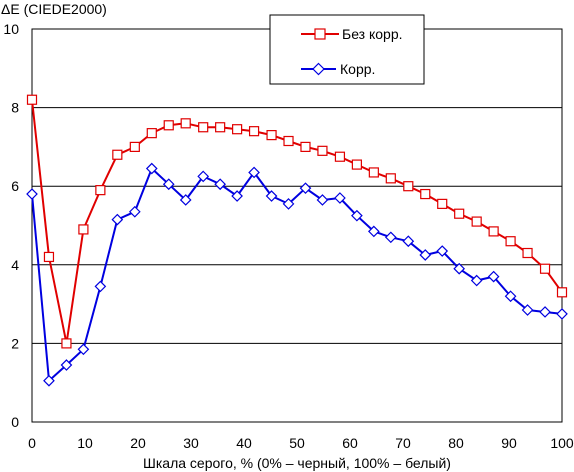 The width and height of the screenshot is (574, 472). Describe the element at coordinates (32, 443) in the screenshot. I see `x-tick-label-0: 0` at that location.